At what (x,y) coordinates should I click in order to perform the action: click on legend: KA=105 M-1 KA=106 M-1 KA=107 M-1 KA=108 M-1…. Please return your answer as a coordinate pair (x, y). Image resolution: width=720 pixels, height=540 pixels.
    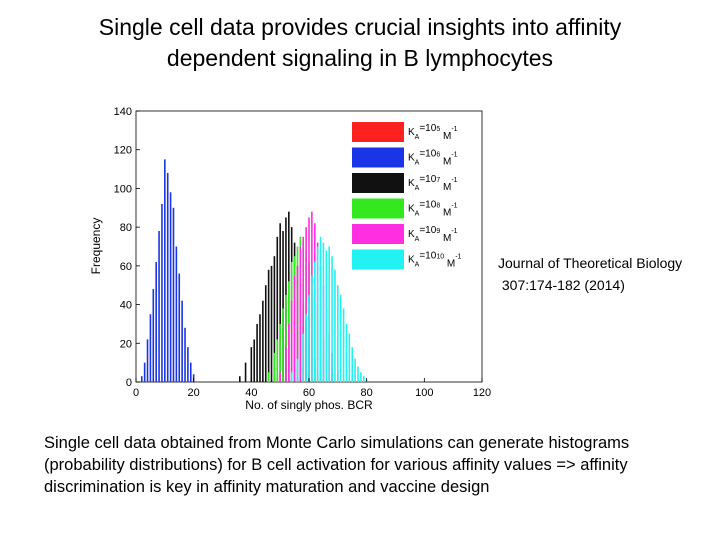
    Looking at the image, I should click on (412, 196).